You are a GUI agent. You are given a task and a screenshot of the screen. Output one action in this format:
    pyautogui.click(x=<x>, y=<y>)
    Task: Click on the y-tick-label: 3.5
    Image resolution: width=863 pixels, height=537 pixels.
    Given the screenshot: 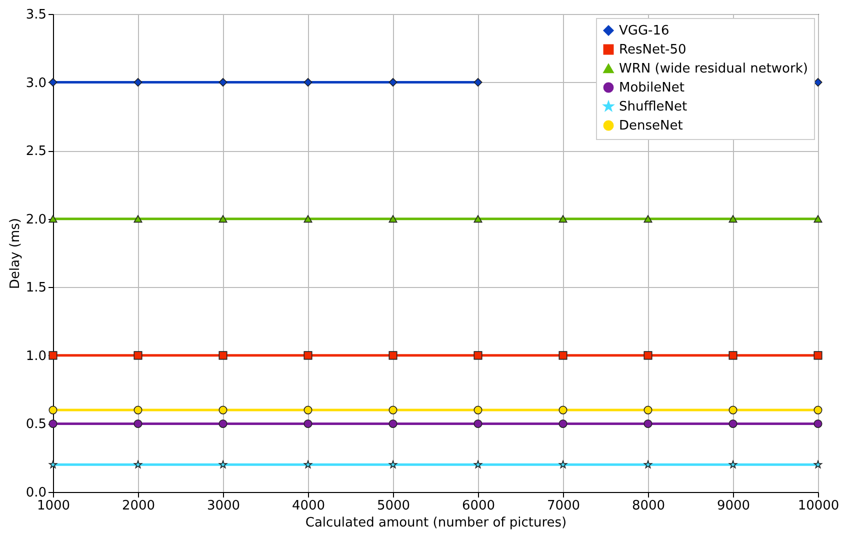 What is the action you would take?
    pyautogui.click(x=36, y=15)
    